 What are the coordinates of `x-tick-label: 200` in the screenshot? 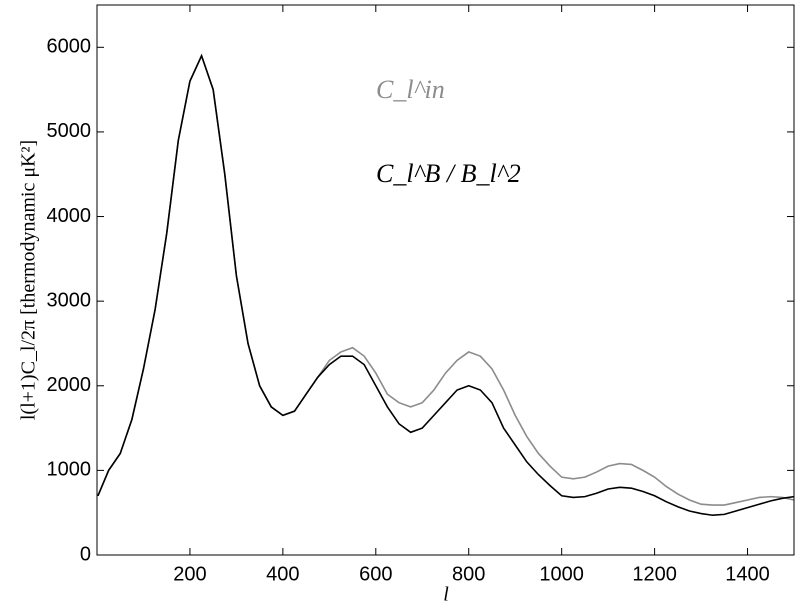 It's located at (189, 574).